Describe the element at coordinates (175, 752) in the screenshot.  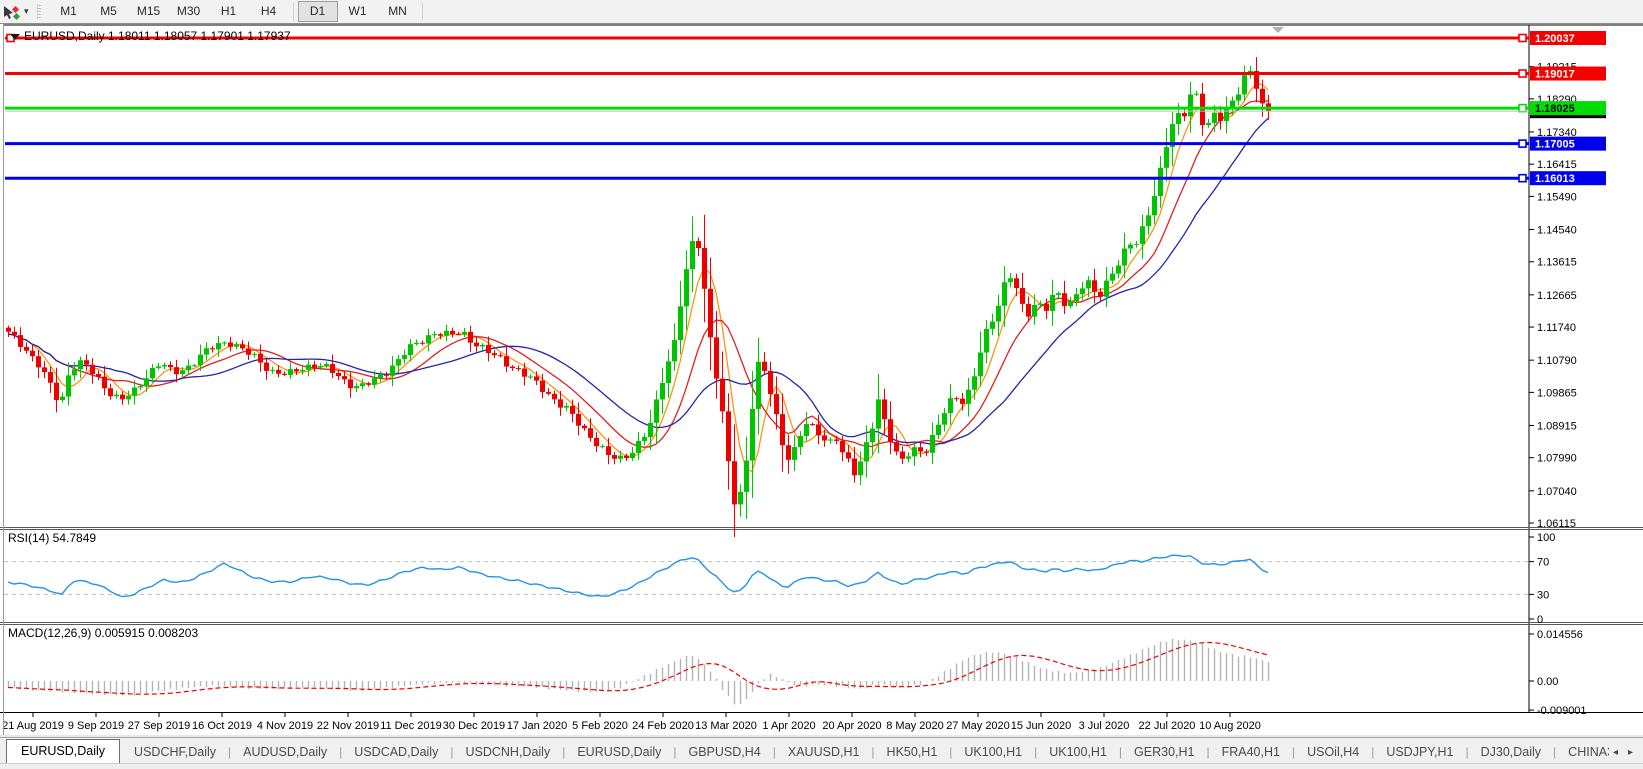
I see `chart-tab-usdchf-daily: USDCHF,Daily` at that location.